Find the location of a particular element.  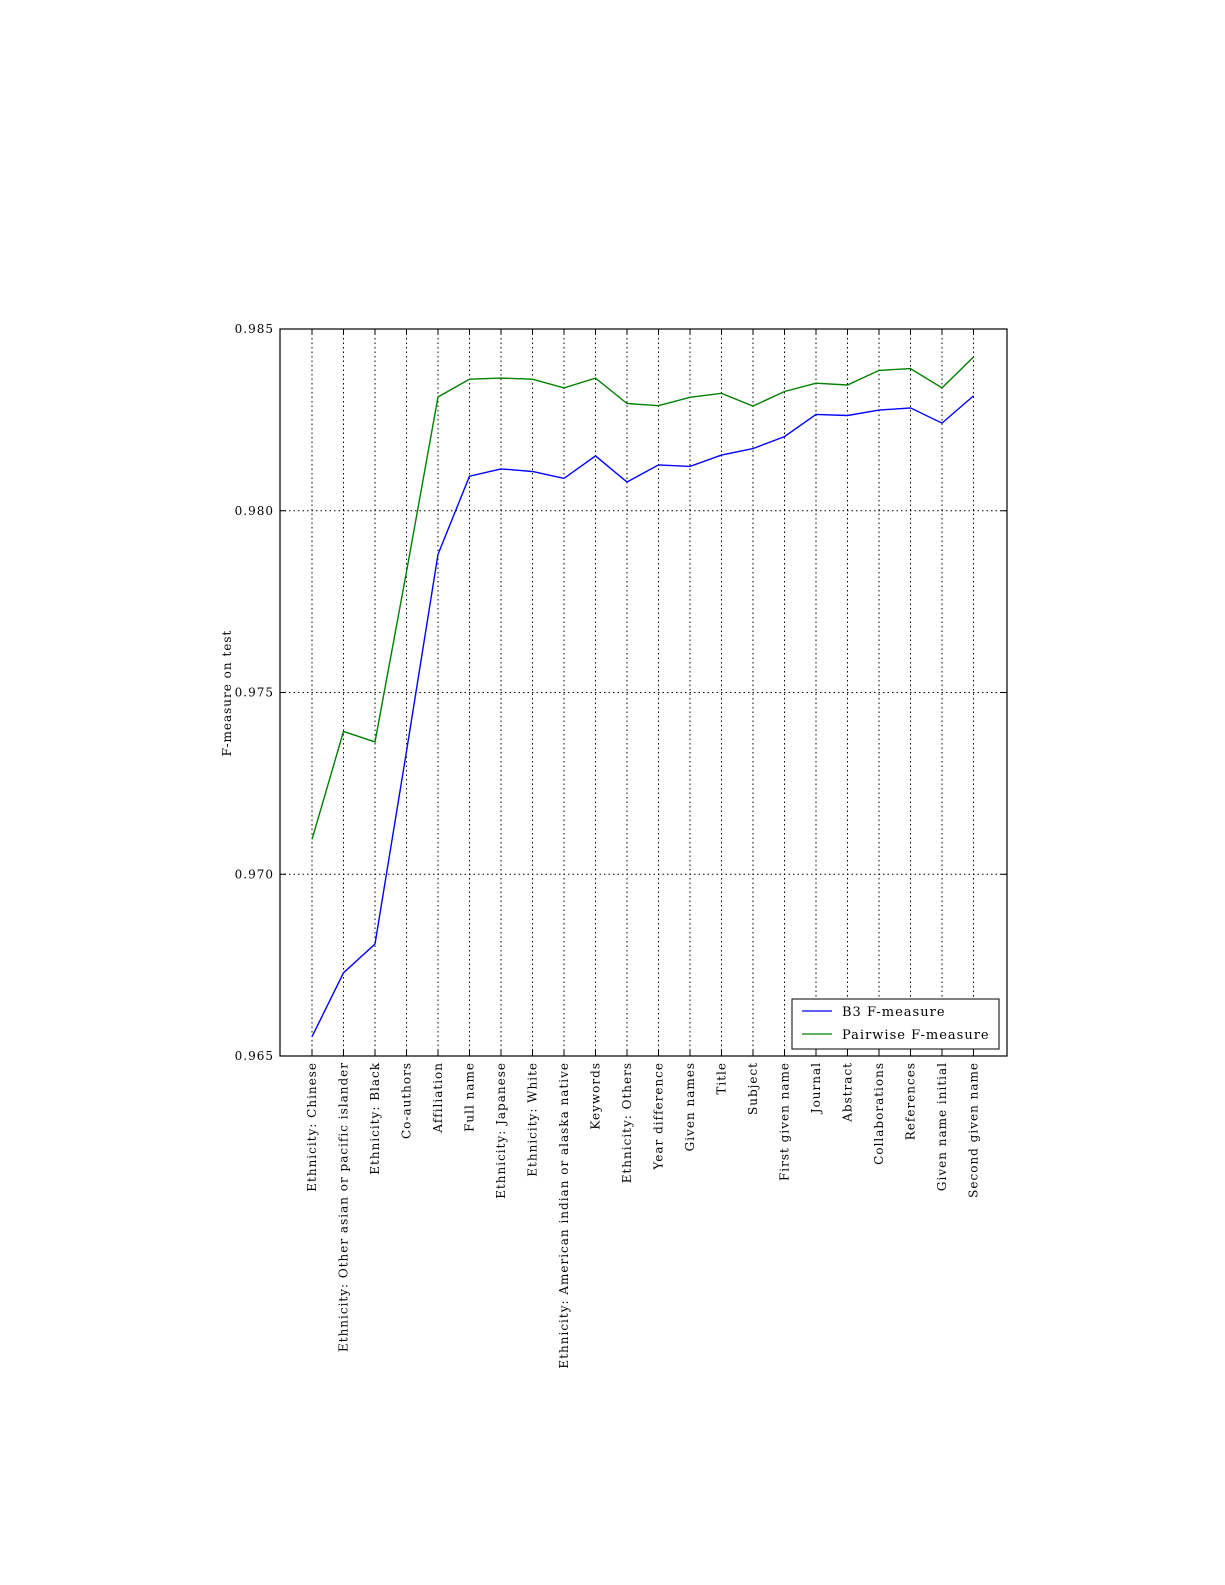

legend: B3 F-measure Pairwise F-measure is located at coordinates (895, 1024).